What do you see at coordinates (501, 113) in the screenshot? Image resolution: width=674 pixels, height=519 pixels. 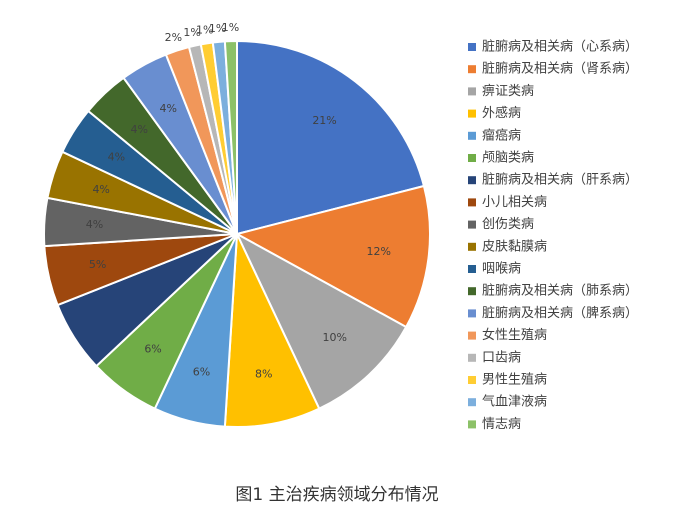 I see `legend-label: 外感病` at bounding box center [501, 113].